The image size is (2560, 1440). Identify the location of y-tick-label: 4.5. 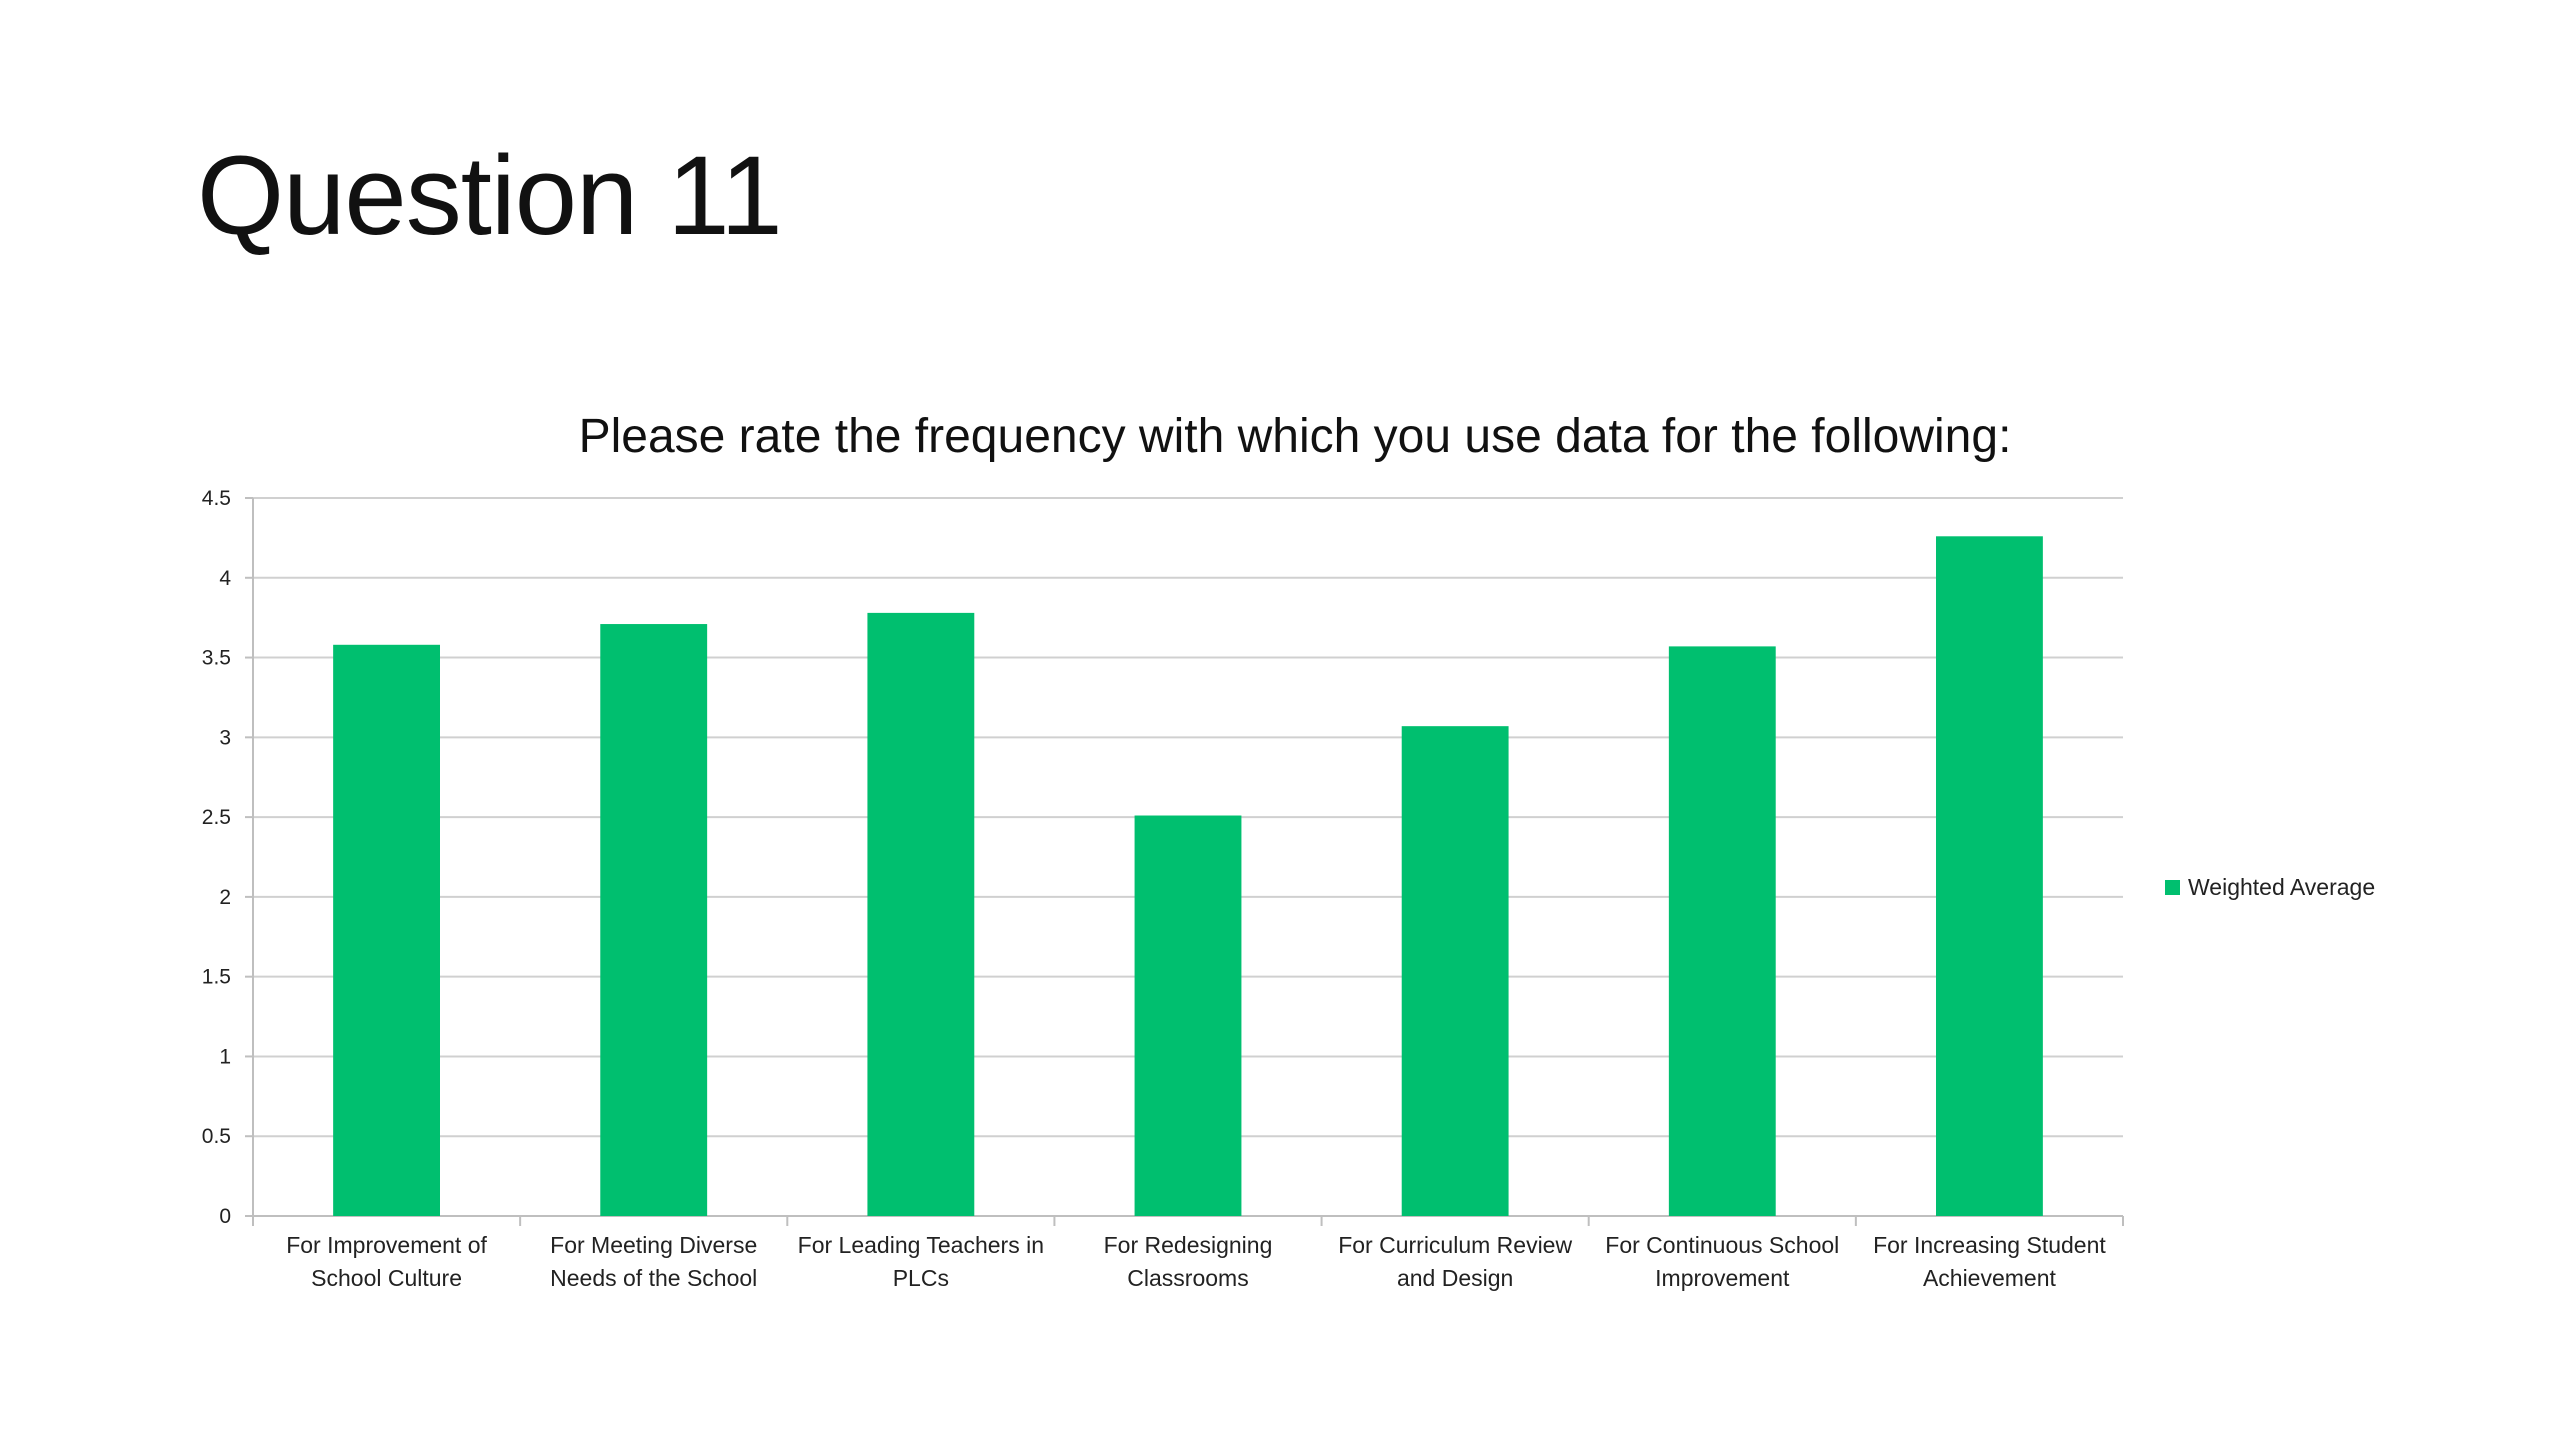
(216, 498).